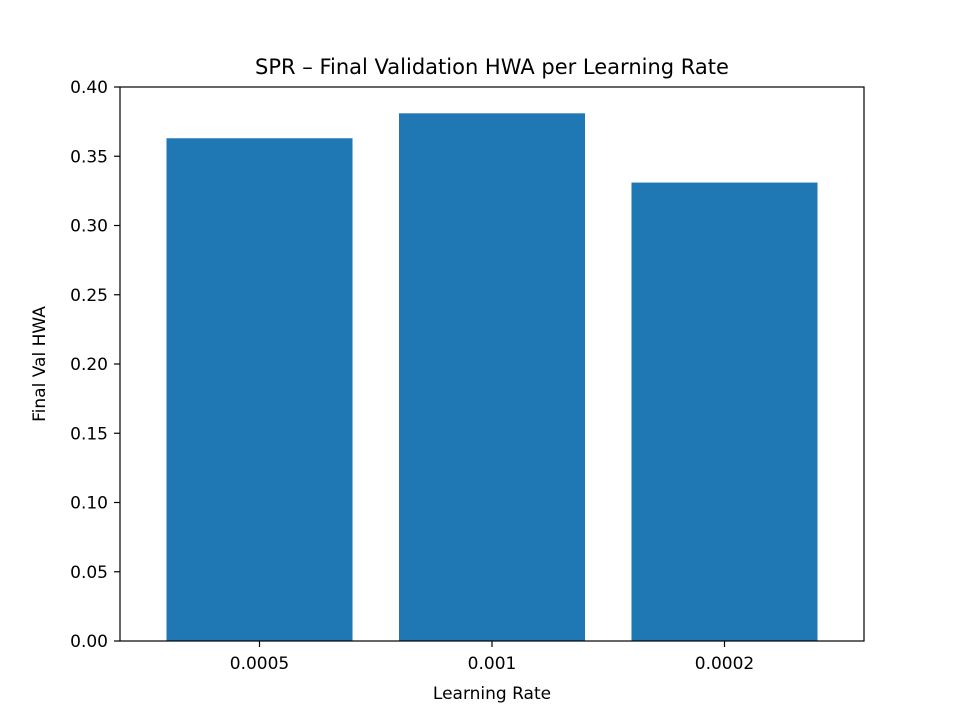  Describe the element at coordinates (89, 434) in the screenshot. I see `y-tick-label: 0.15` at that location.